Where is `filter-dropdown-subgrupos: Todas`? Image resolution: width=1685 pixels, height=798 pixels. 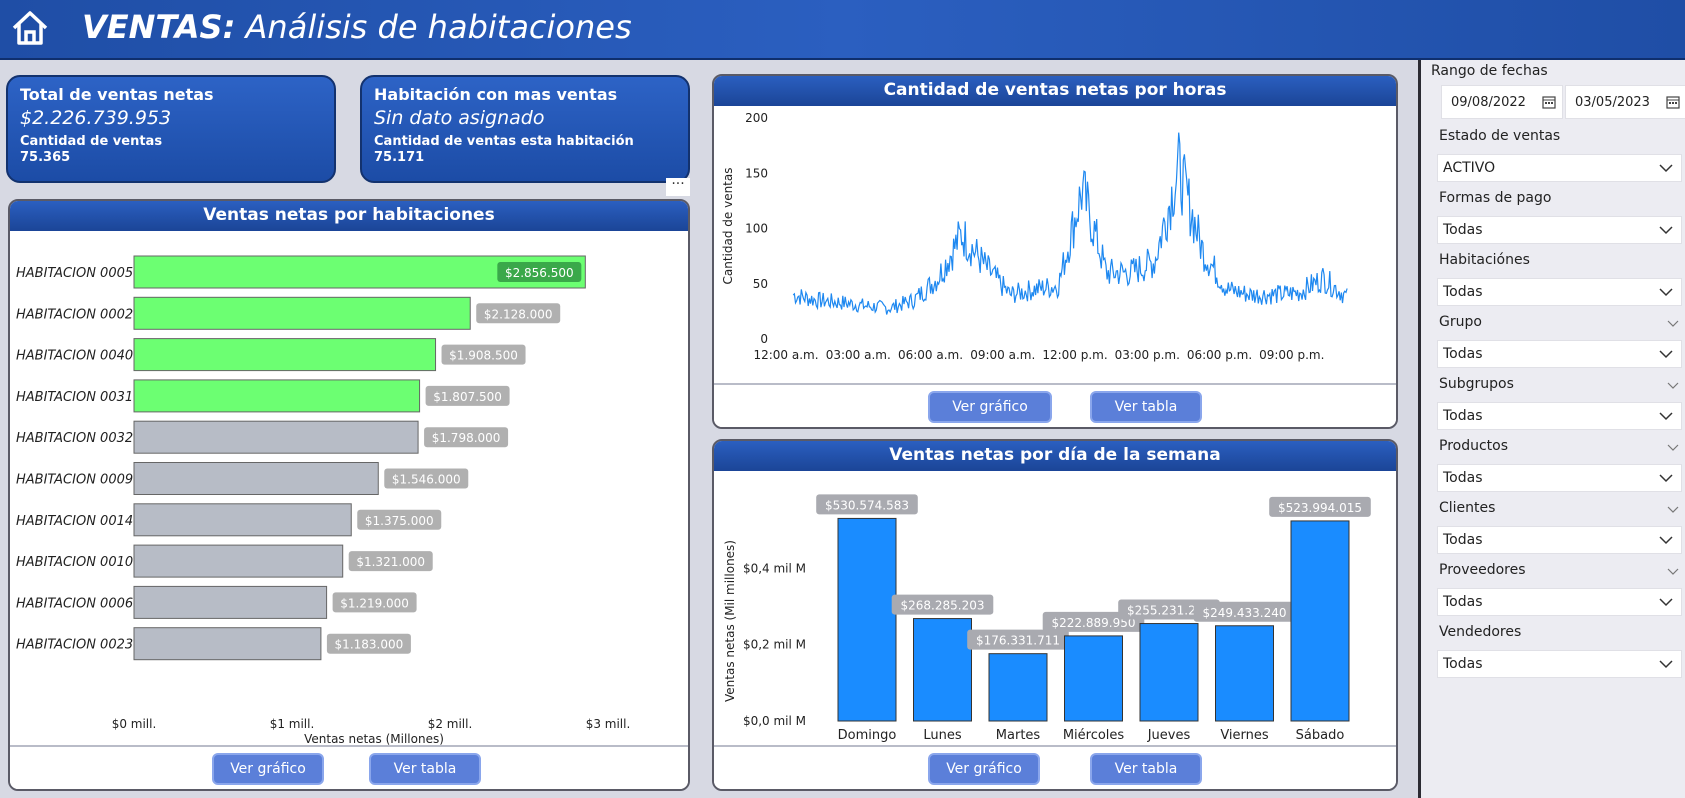
filter-dropdown-subgrupos: Todas is located at coordinates (1559, 416).